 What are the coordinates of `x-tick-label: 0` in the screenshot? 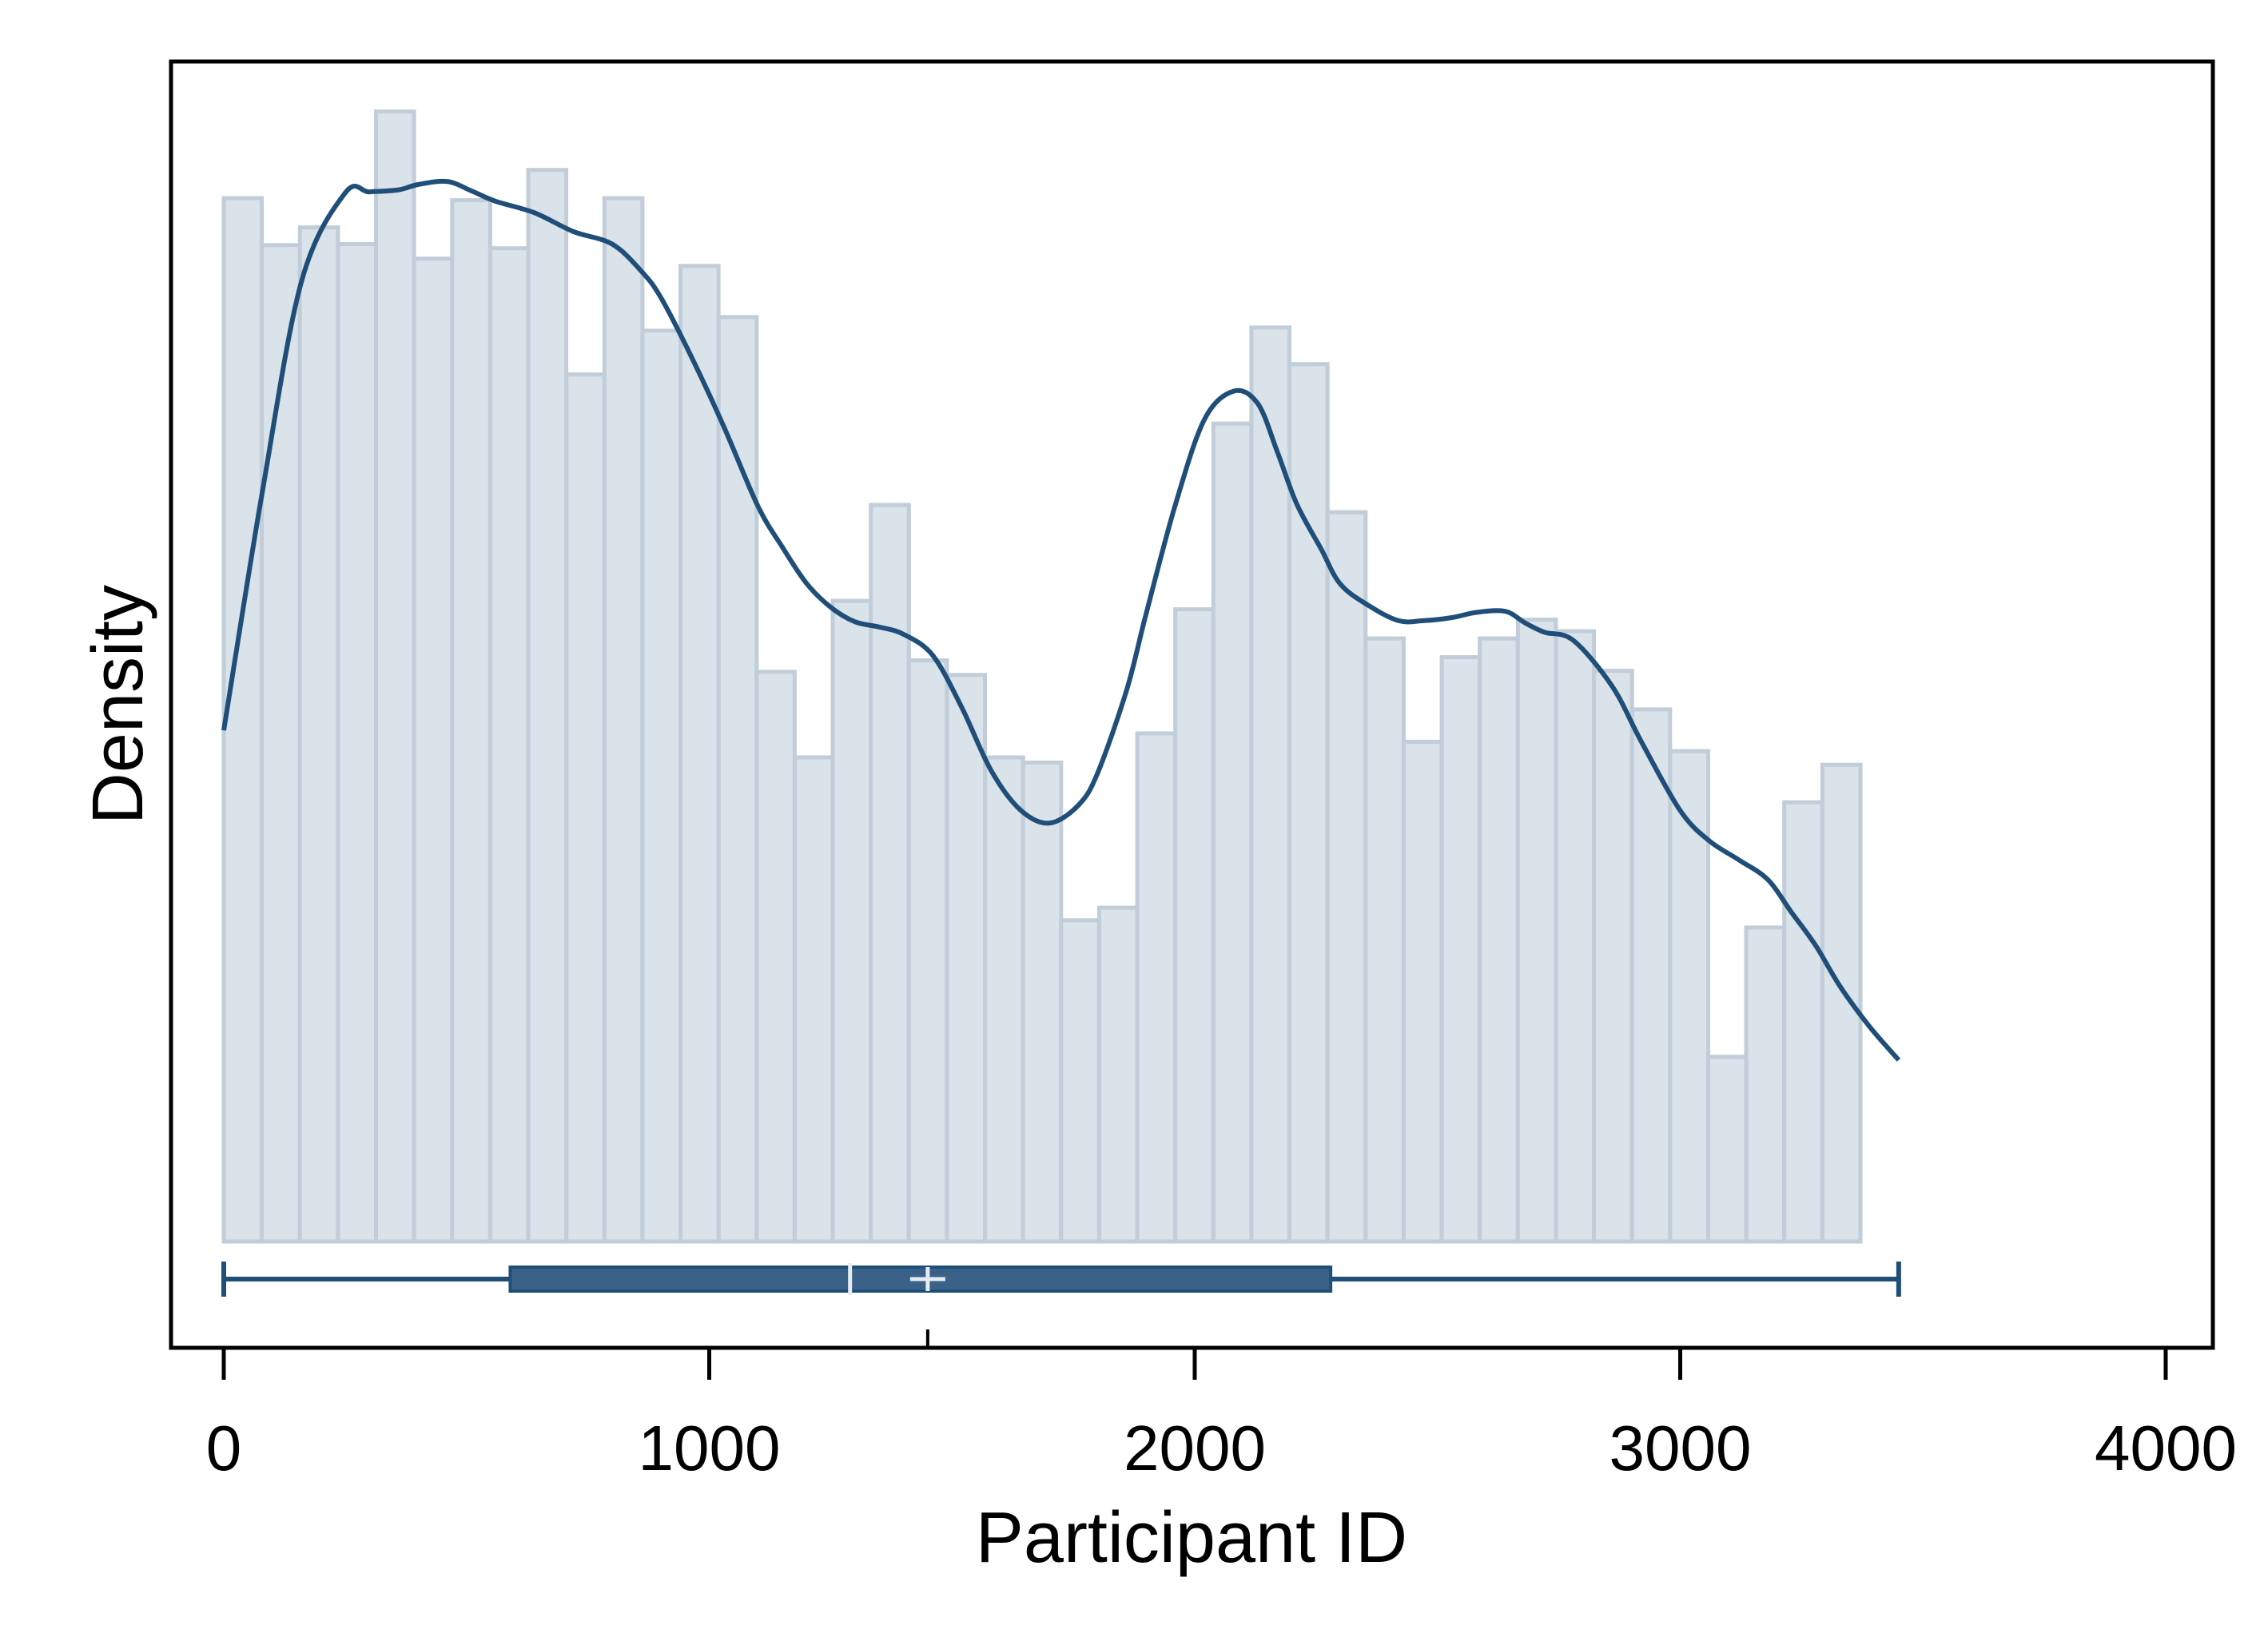 It's located at (224, 1448).